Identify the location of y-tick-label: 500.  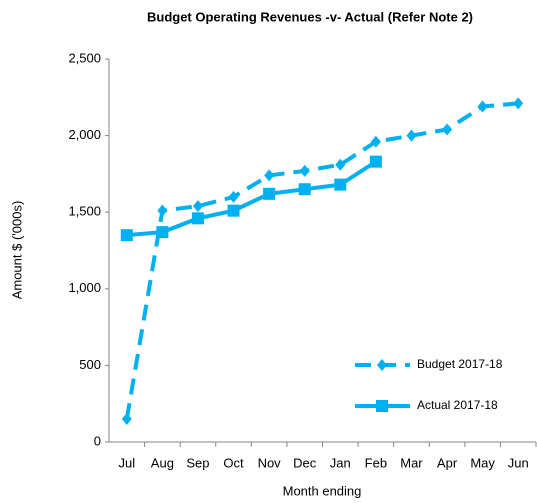
(90, 364).